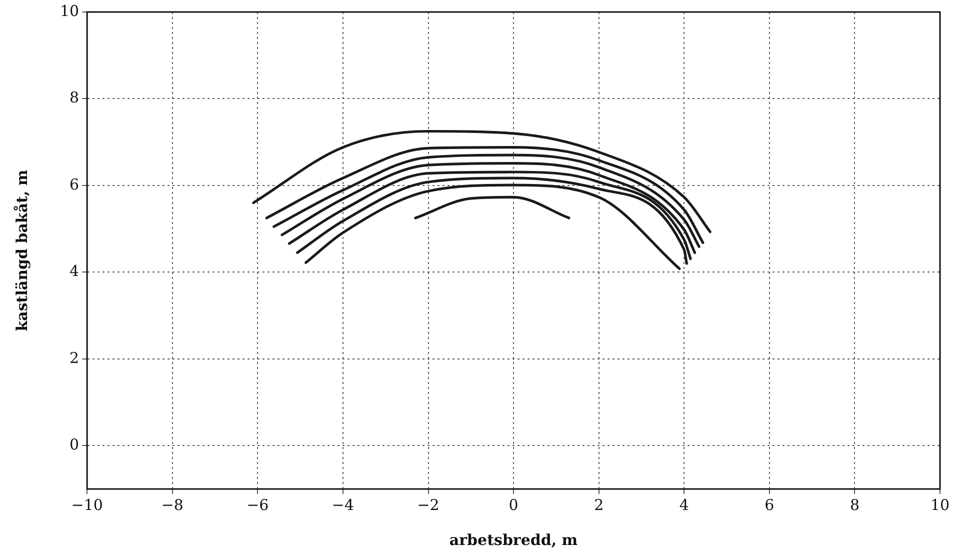 The height and width of the screenshot is (559, 960). What do you see at coordinates (75, 271) in the screenshot?
I see `y-tick-label: 4` at bounding box center [75, 271].